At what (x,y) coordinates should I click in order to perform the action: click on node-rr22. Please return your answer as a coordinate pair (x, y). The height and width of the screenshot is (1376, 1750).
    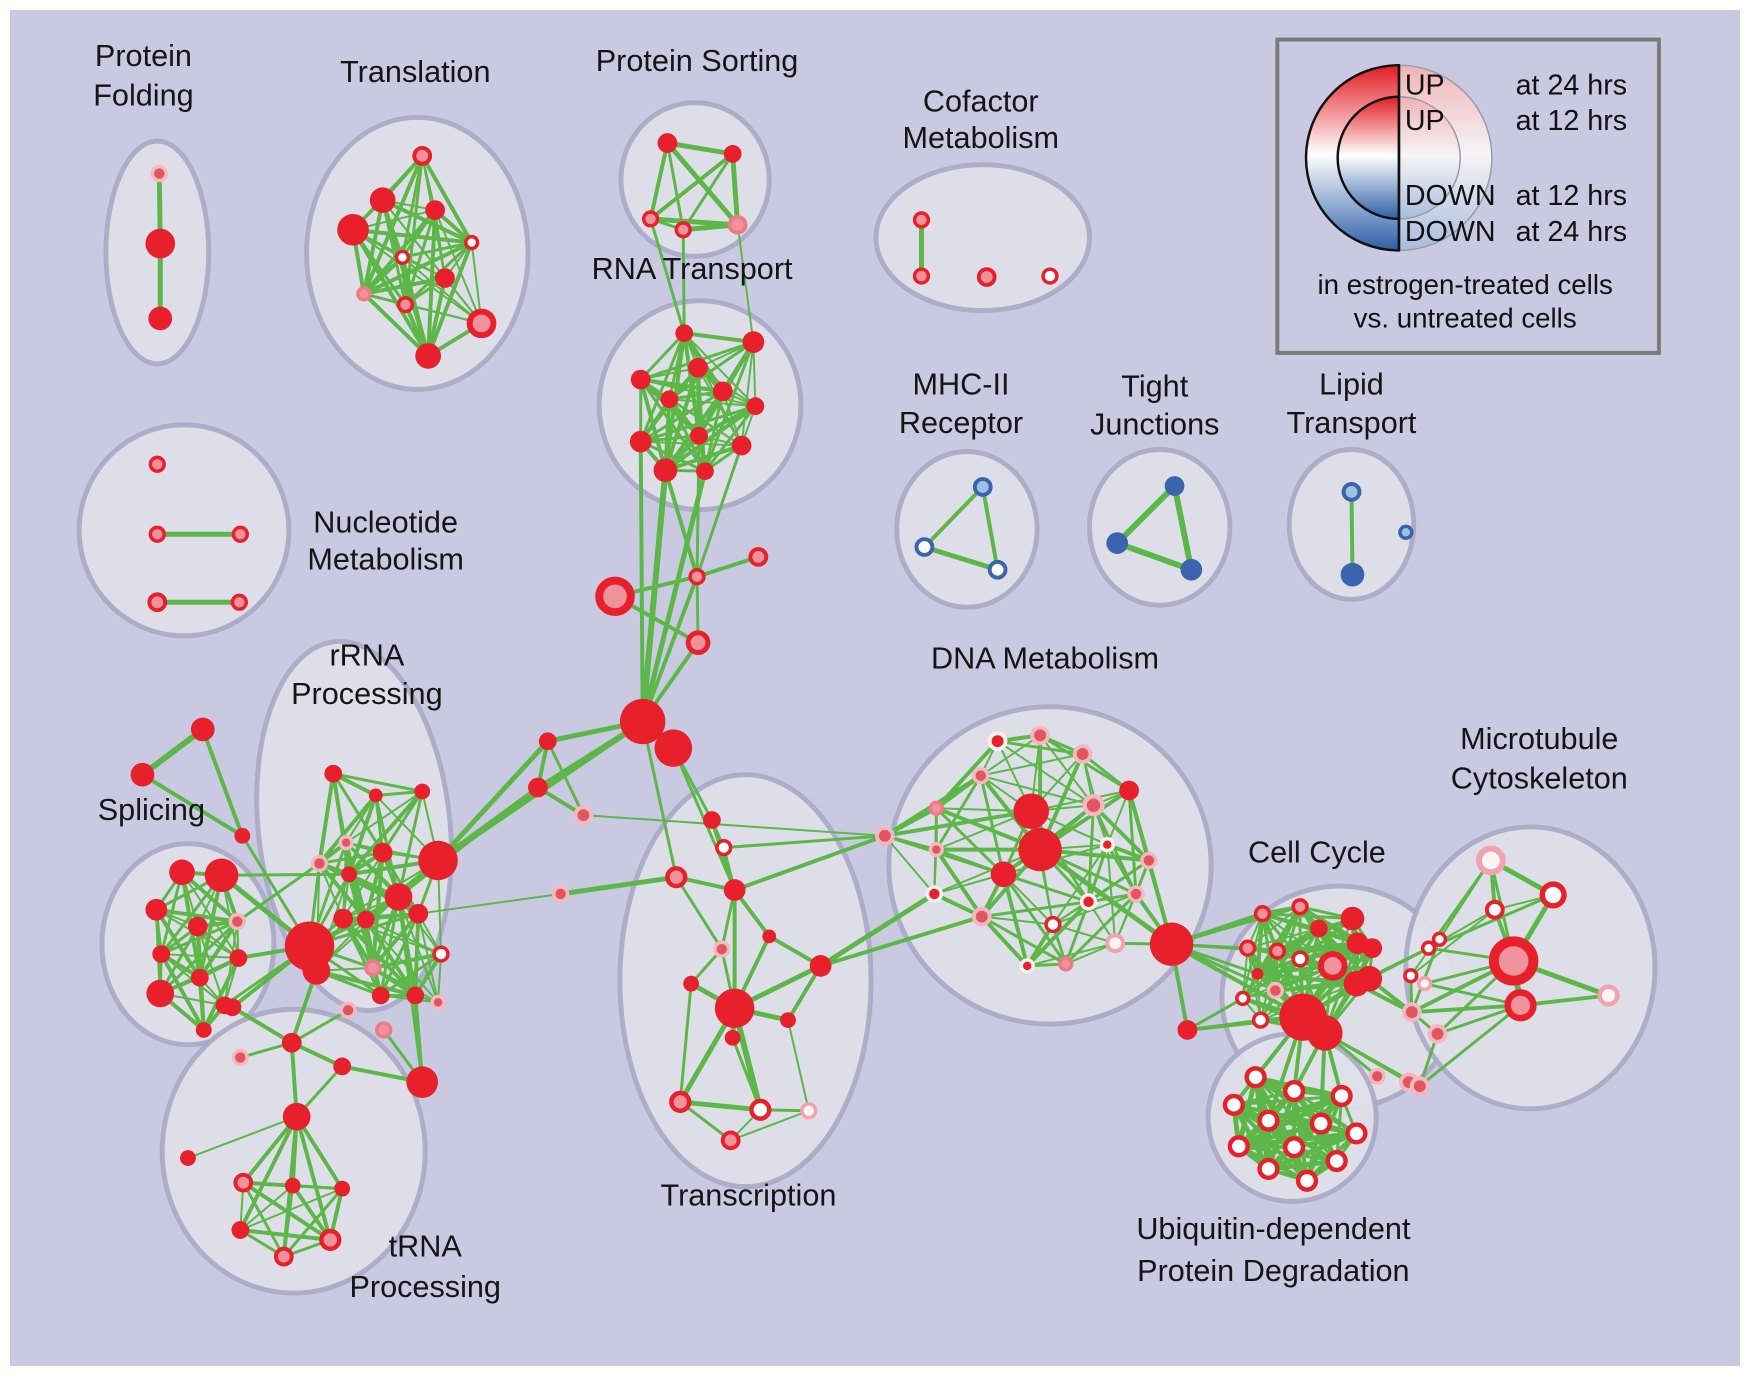
    Looking at the image, I should click on (291, 1042).